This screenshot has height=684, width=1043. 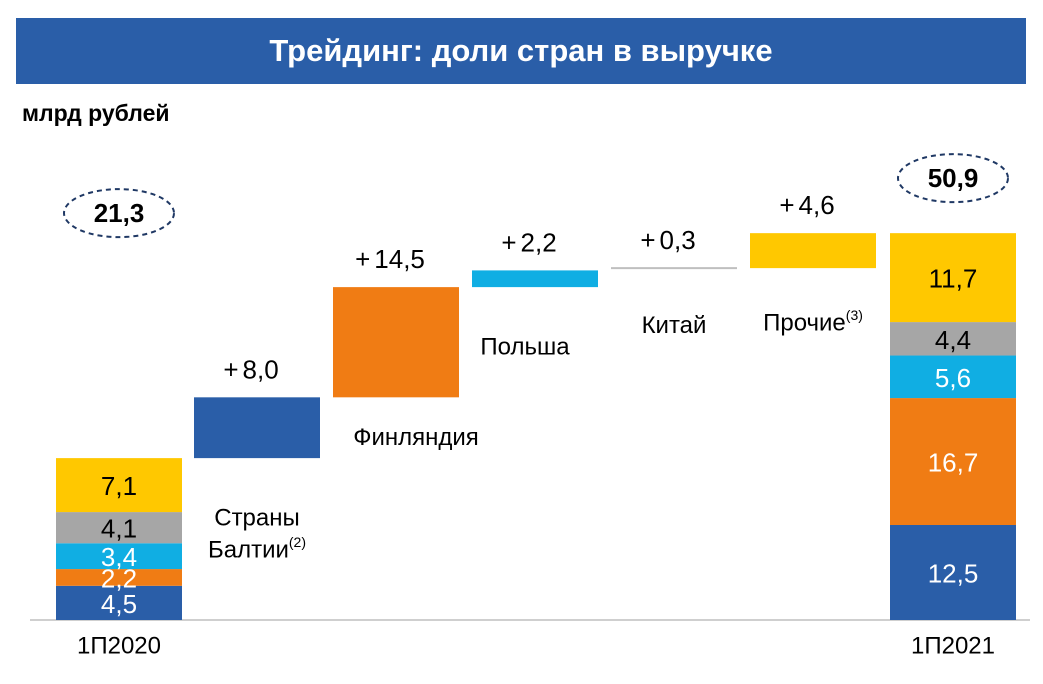 I want to click on step-category-label: Страны, so click(x=257, y=518).